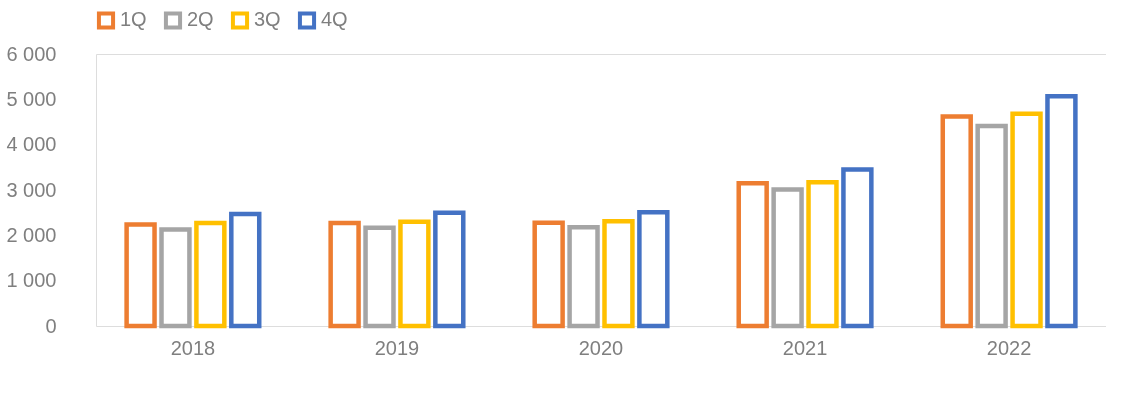 Image resolution: width=1129 pixels, height=410 pixels. What do you see at coordinates (31, 53) in the screenshot?
I see `y-tick-label: 6 000` at bounding box center [31, 53].